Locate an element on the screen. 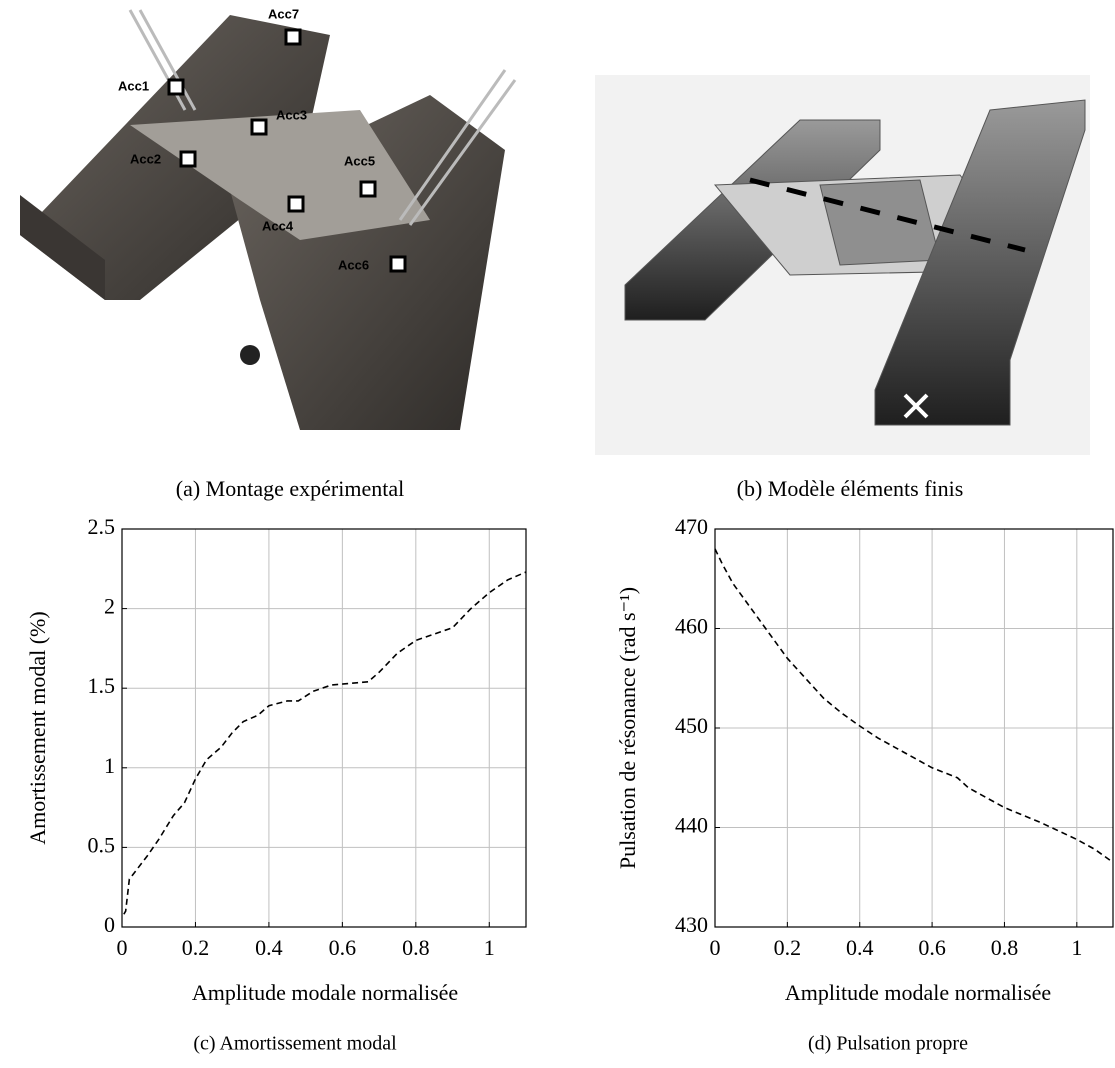 The width and height of the screenshot is (1115, 1068). sensor-label: Acc6 is located at coordinates (353, 264).